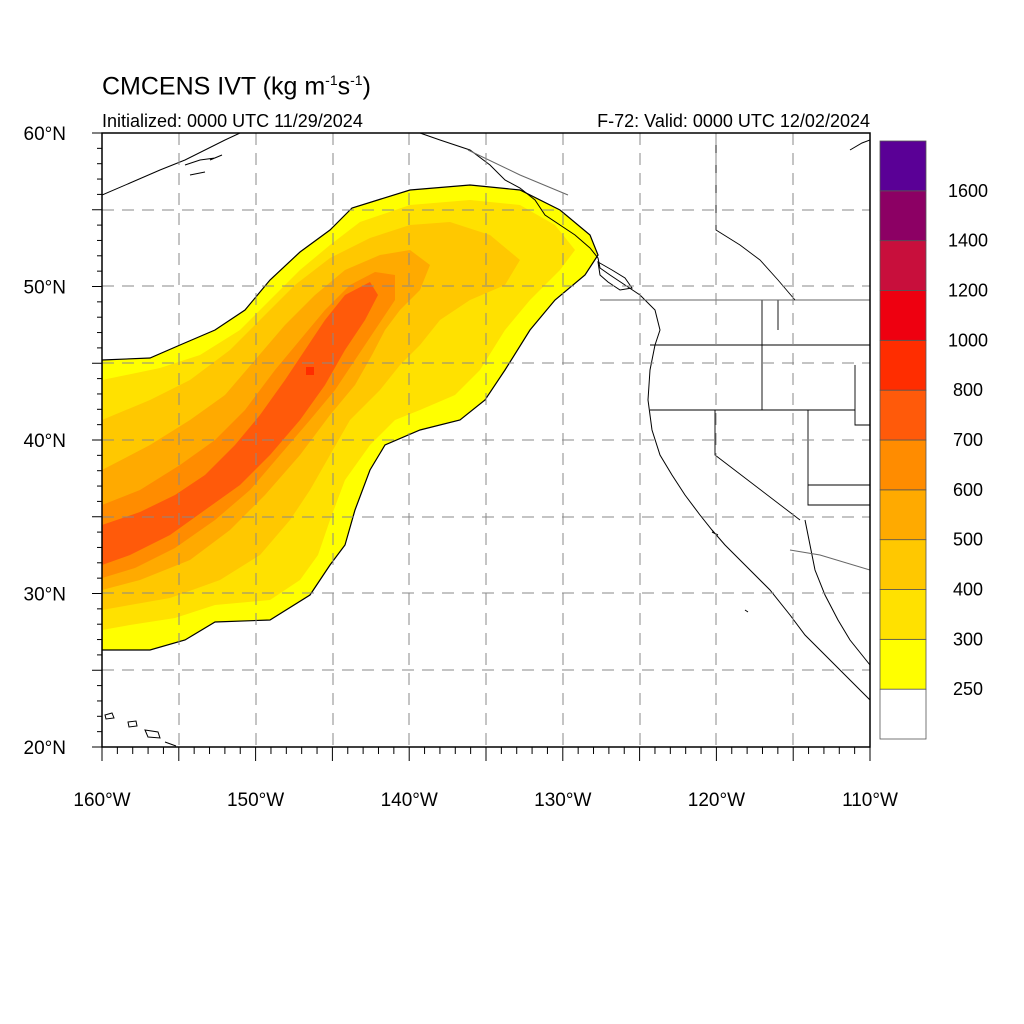 The image size is (1024, 1024). Describe the element at coordinates (968, 590) in the screenshot. I see `colorbar-label: 400` at that location.